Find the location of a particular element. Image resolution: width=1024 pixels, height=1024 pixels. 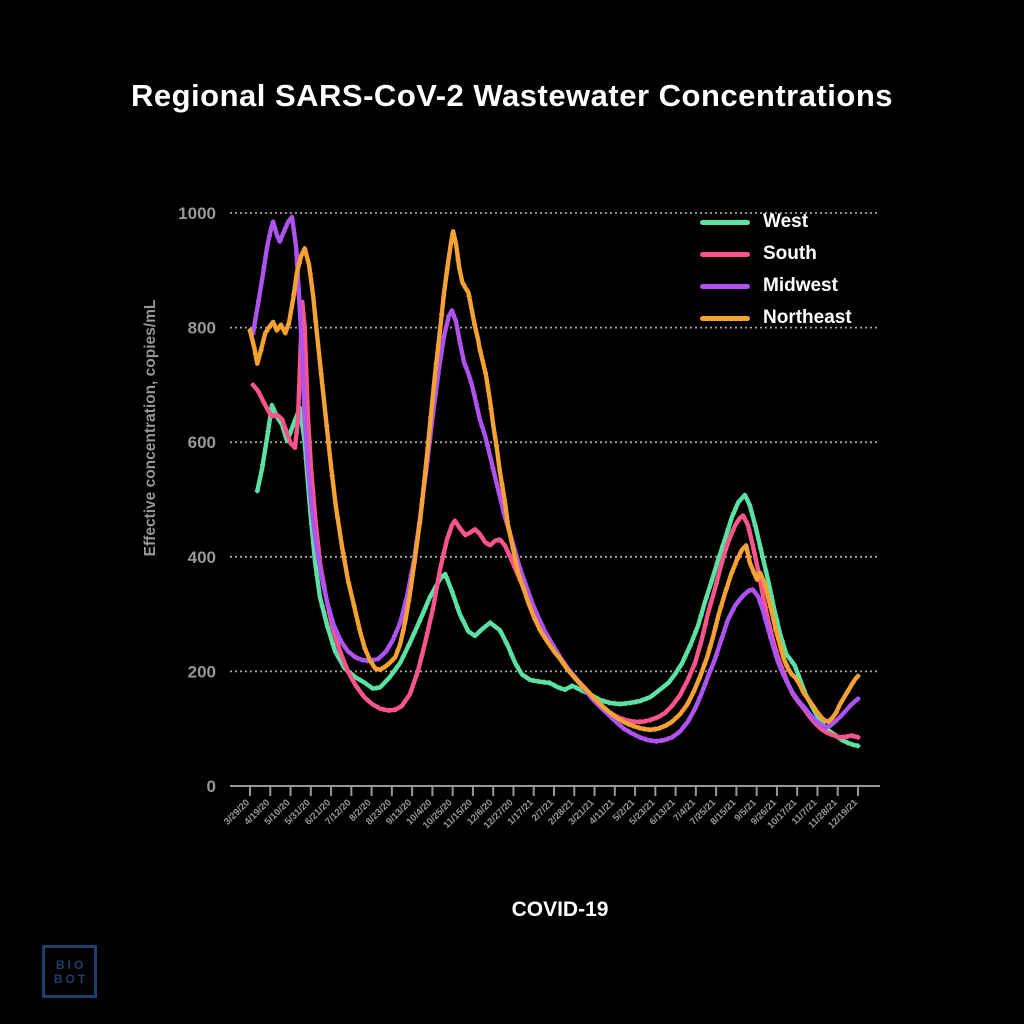

legend-item-south: South is located at coordinates (776, 254).